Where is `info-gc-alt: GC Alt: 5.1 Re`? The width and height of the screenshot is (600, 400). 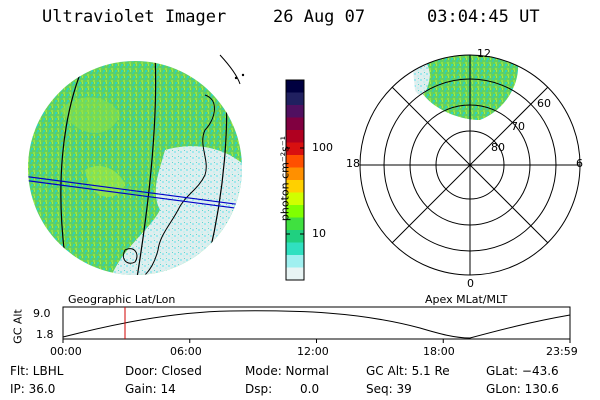
info-gc-alt: GC Alt: 5.1 Re is located at coordinates (408, 371).